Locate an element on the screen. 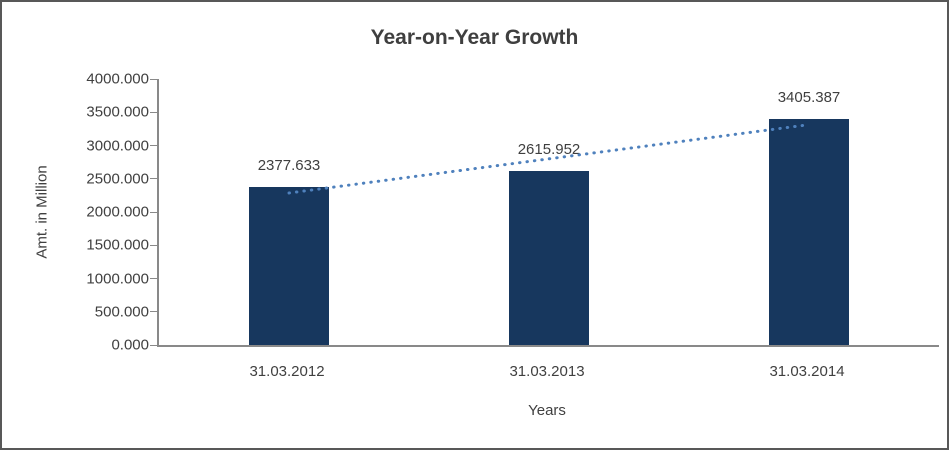  data-label: 2615.952 is located at coordinates (549, 150).